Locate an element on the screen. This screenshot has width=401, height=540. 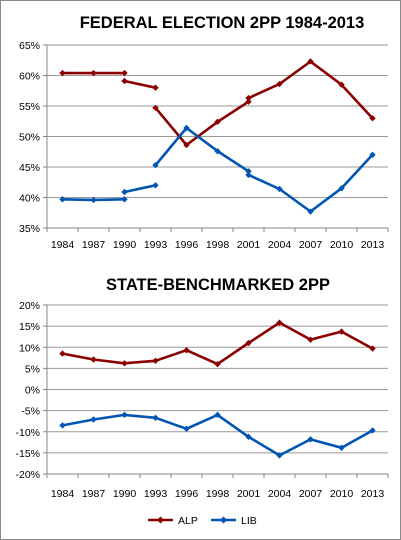
y-tick-label: 65% is located at coordinates (29, 46).